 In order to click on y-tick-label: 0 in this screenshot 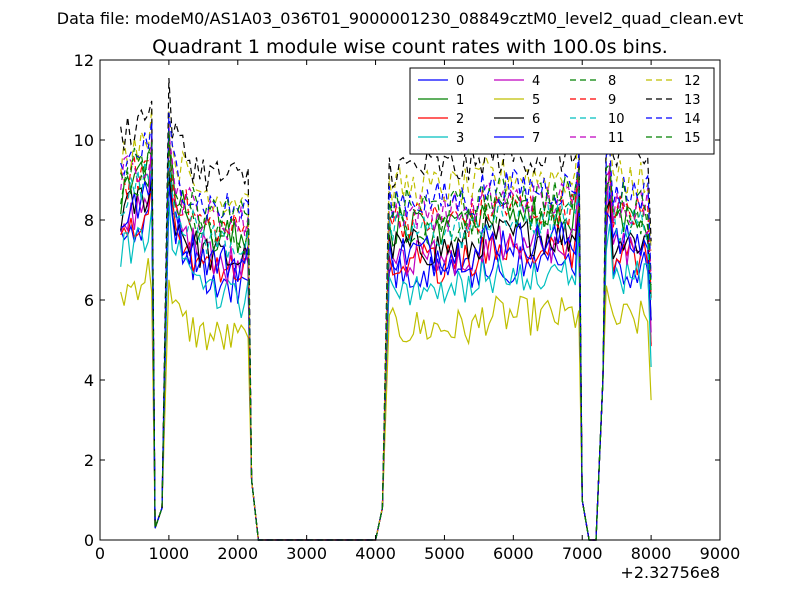, I will do `click(89, 540)`.